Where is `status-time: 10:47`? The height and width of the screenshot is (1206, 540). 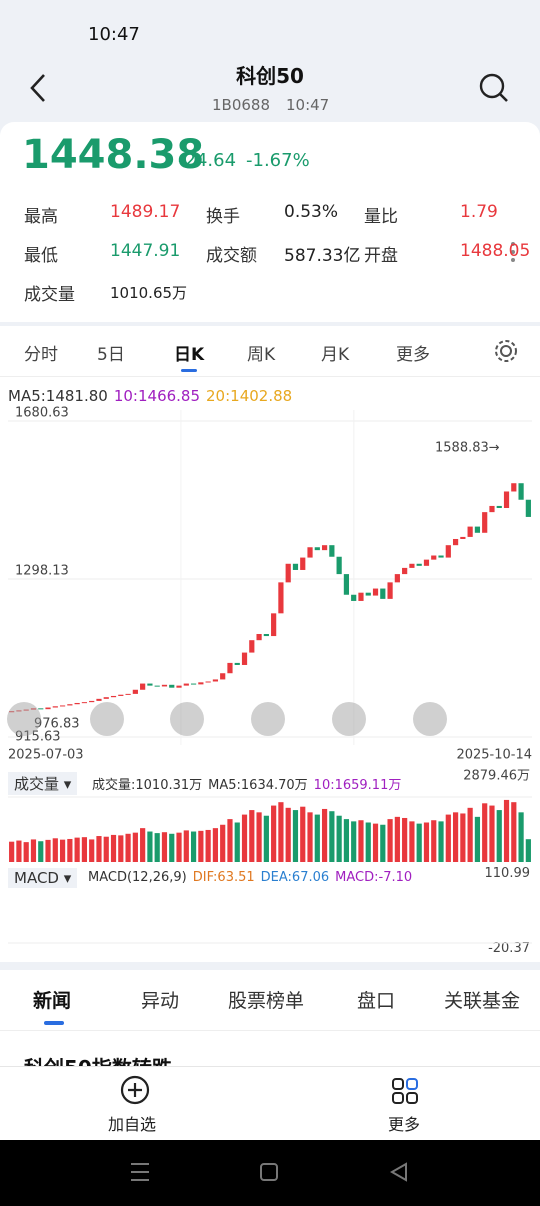 status-time: 10:47 is located at coordinates (114, 34).